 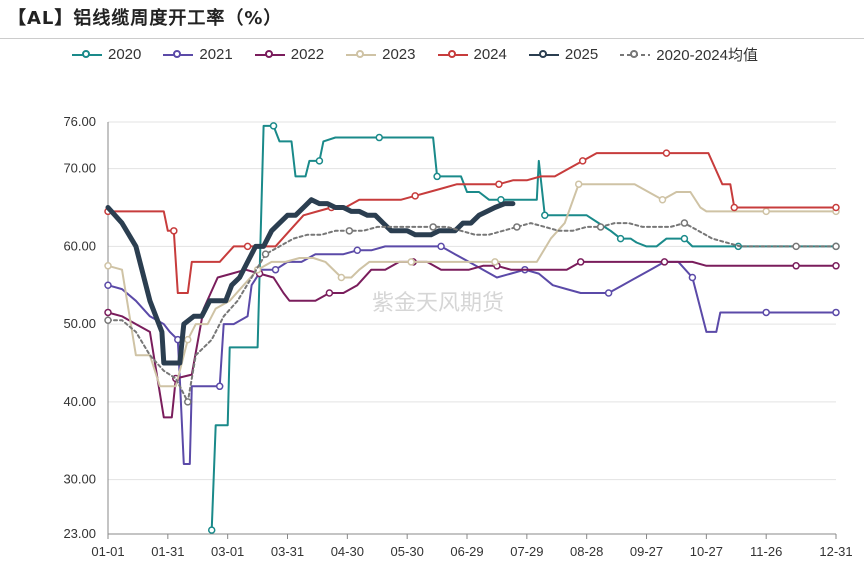 I want to click on x-tick-label: 03-31, so click(x=287, y=551).